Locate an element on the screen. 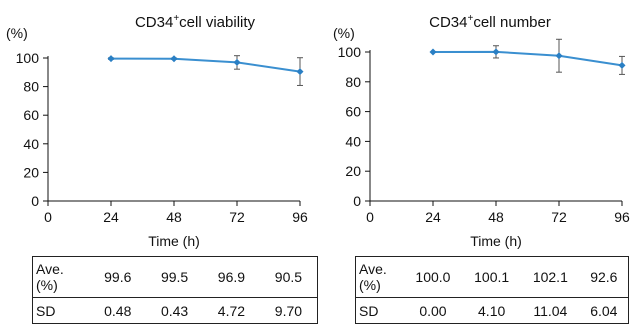 Image resolution: width=635 pixels, height=335 pixels. table-cell: 4.10 is located at coordinates (491, 310).